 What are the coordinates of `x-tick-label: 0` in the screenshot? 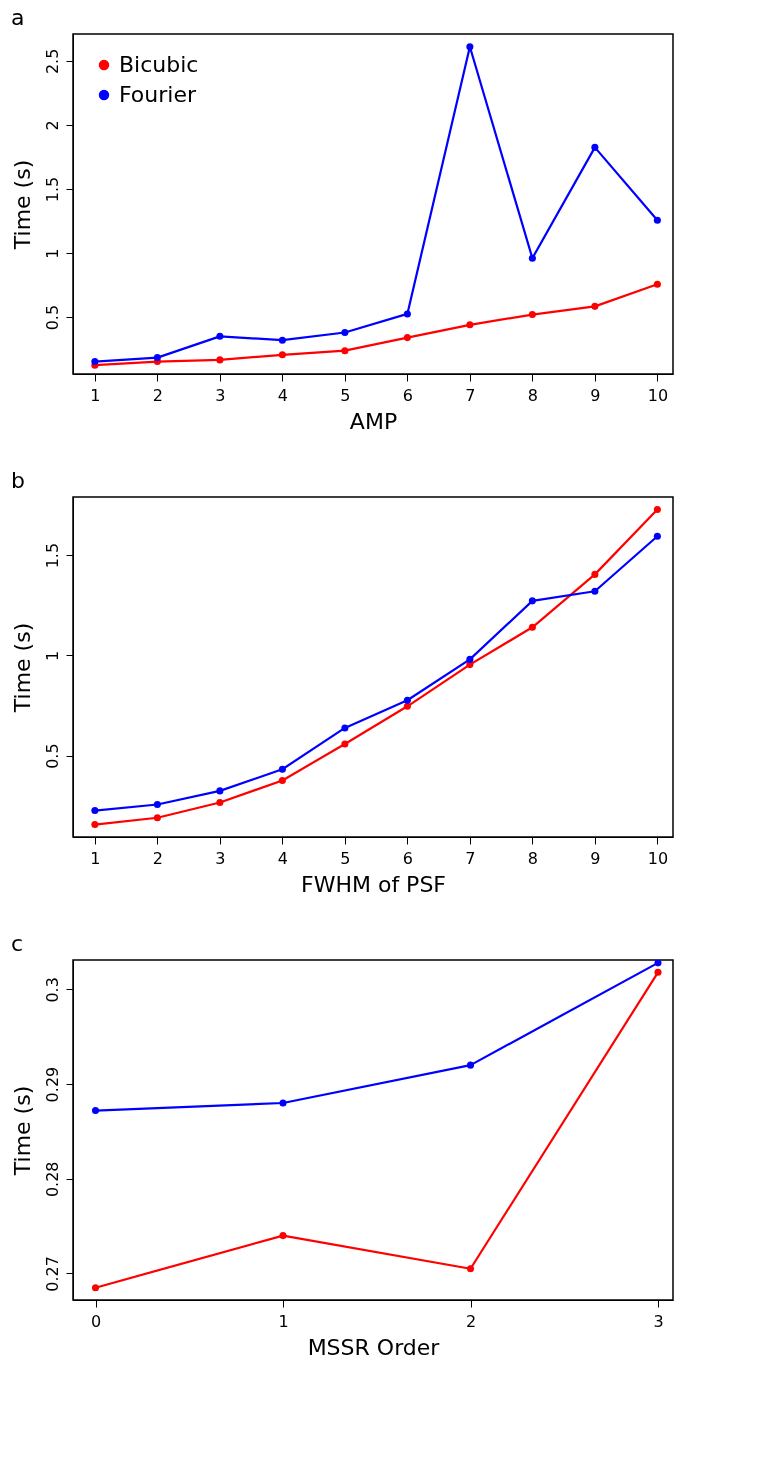 It's located at (96, 1321).